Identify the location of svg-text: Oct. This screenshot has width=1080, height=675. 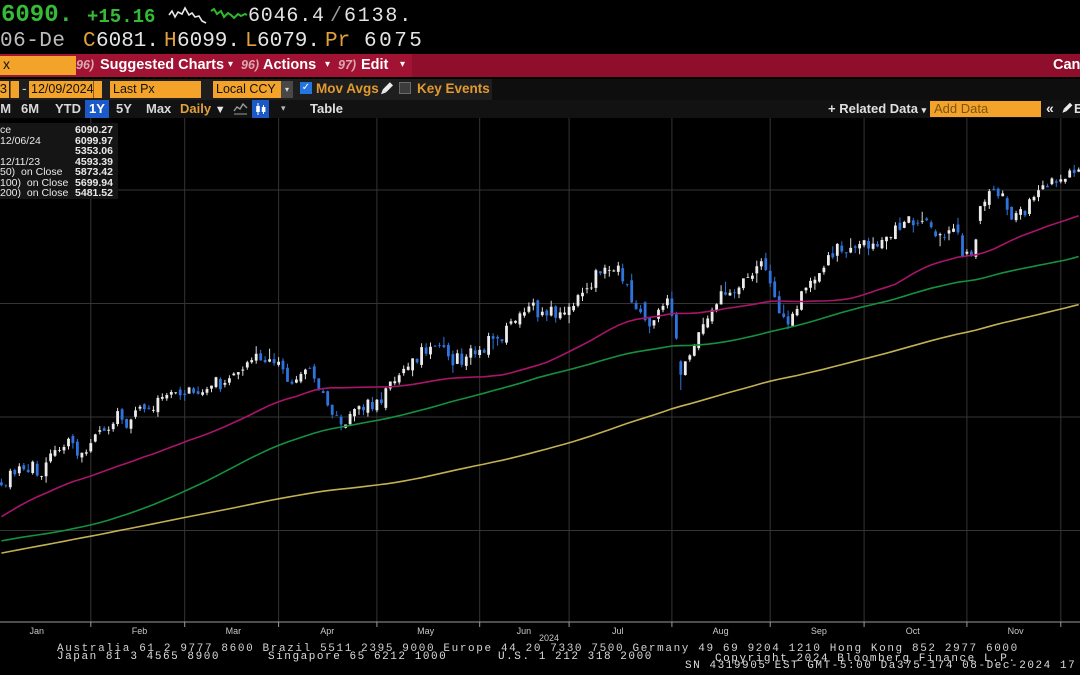
(913, 631).